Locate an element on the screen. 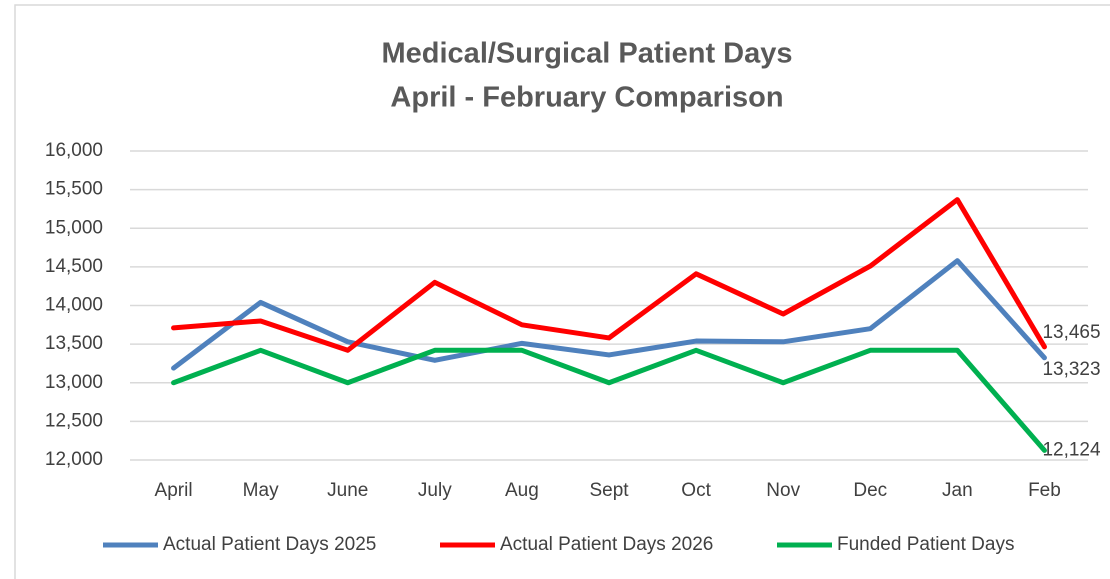 Image resolution: width=1110 pixels, height=579 pixels. y-tick-label: 13,000 is located at coordinates (74, 382).